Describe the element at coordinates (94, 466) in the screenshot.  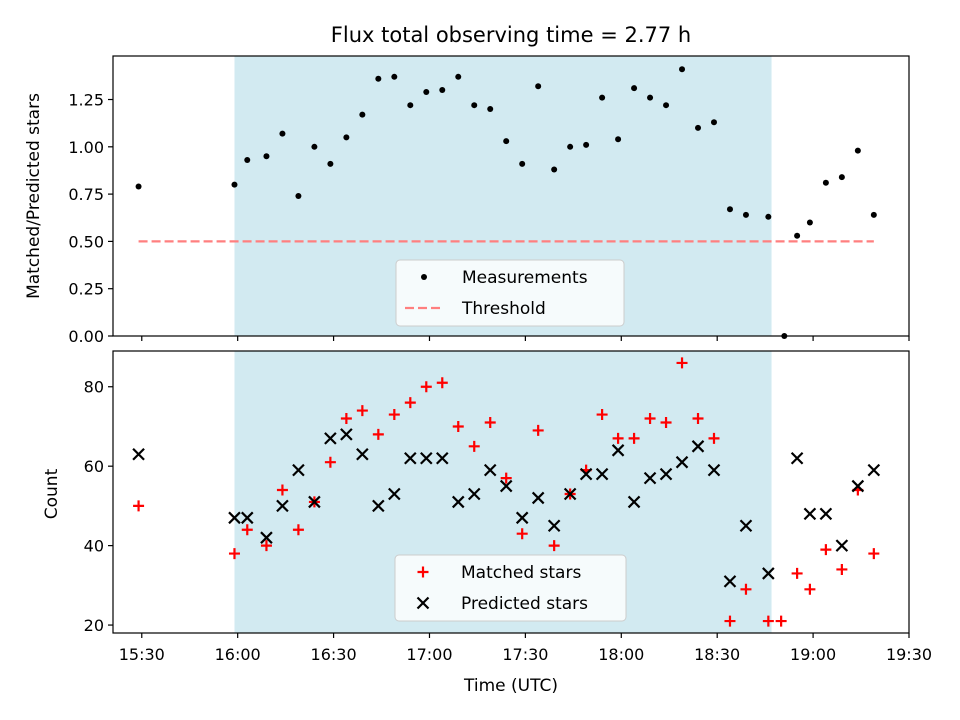
I see `y-tick-label: 60` at that location.